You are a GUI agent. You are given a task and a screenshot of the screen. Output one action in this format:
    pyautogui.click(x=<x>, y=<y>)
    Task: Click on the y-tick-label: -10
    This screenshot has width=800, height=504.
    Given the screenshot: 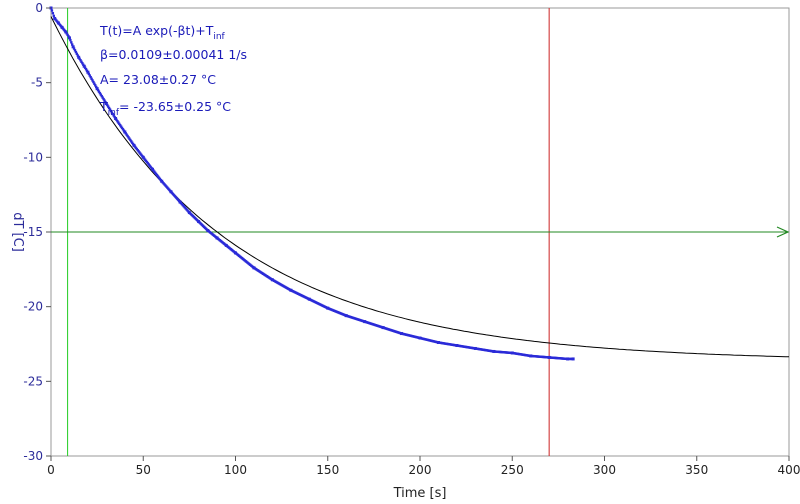 What is the action you would take?
    pyautogui.click(x=33, y=157)
    